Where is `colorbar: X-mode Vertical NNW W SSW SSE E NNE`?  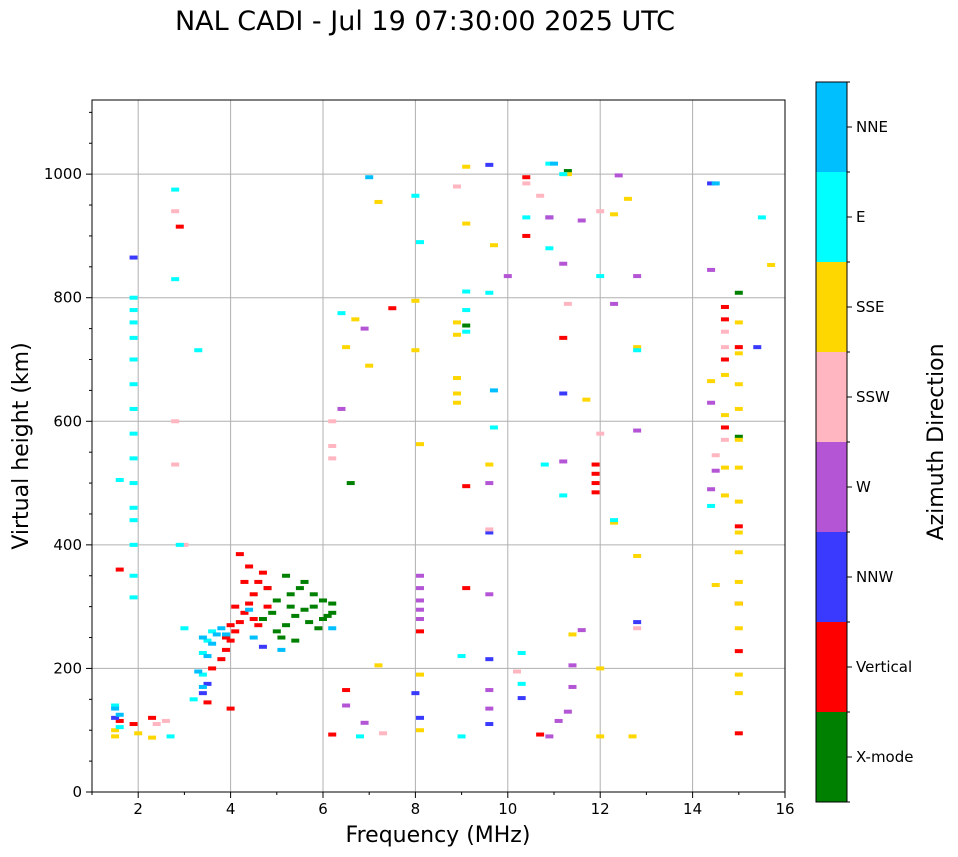 colorbar: X-mode Vertical NNW W SSW SSE E NNE is located at coordinates (864, 442).